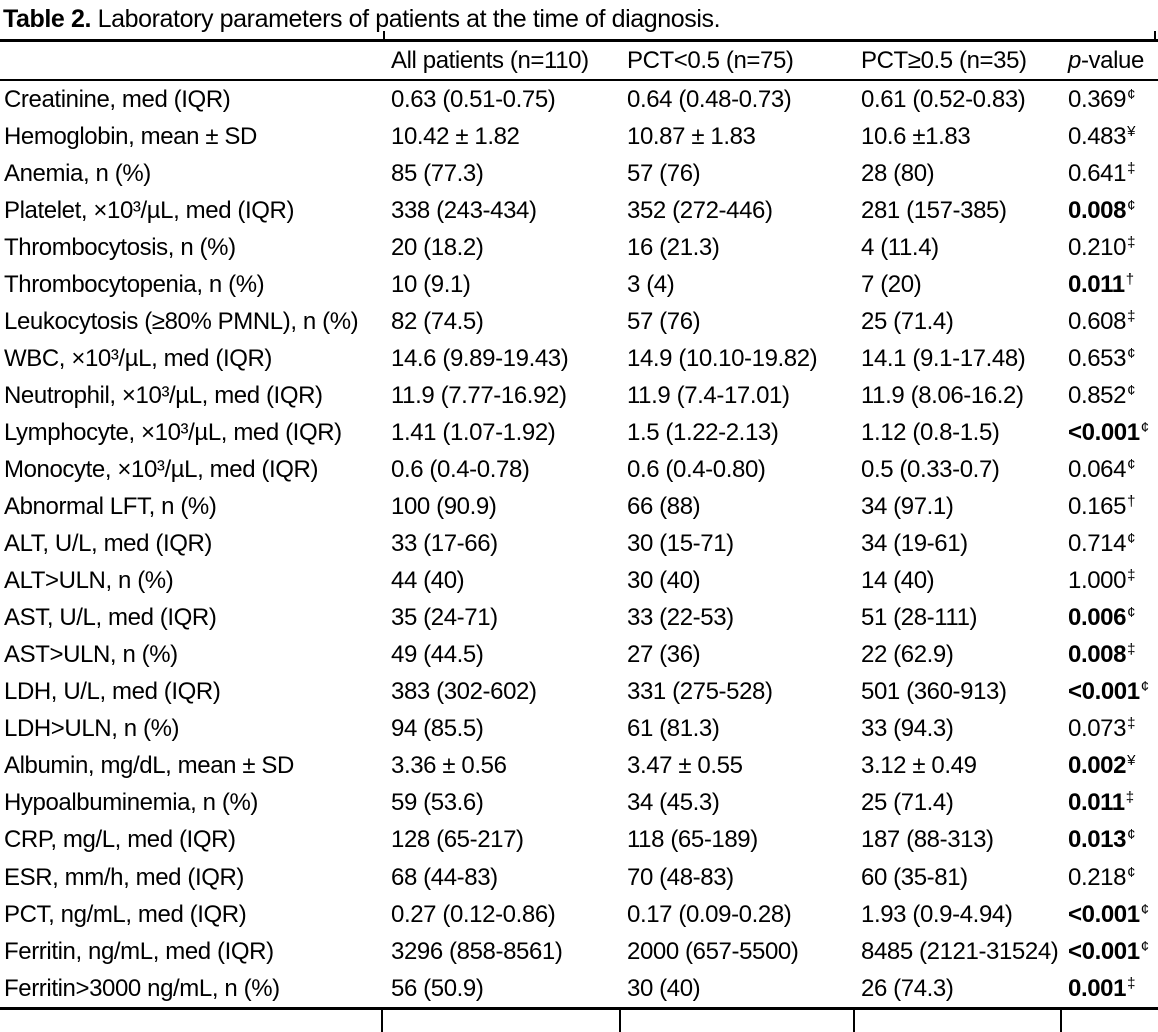 The height and width of the screenshot is (1032, 1158). What do you see at coordinates (437, 729) in the screenshot?
I see `row-all-patients-value: 94 (85.5)` at bounding box center [437, 729].